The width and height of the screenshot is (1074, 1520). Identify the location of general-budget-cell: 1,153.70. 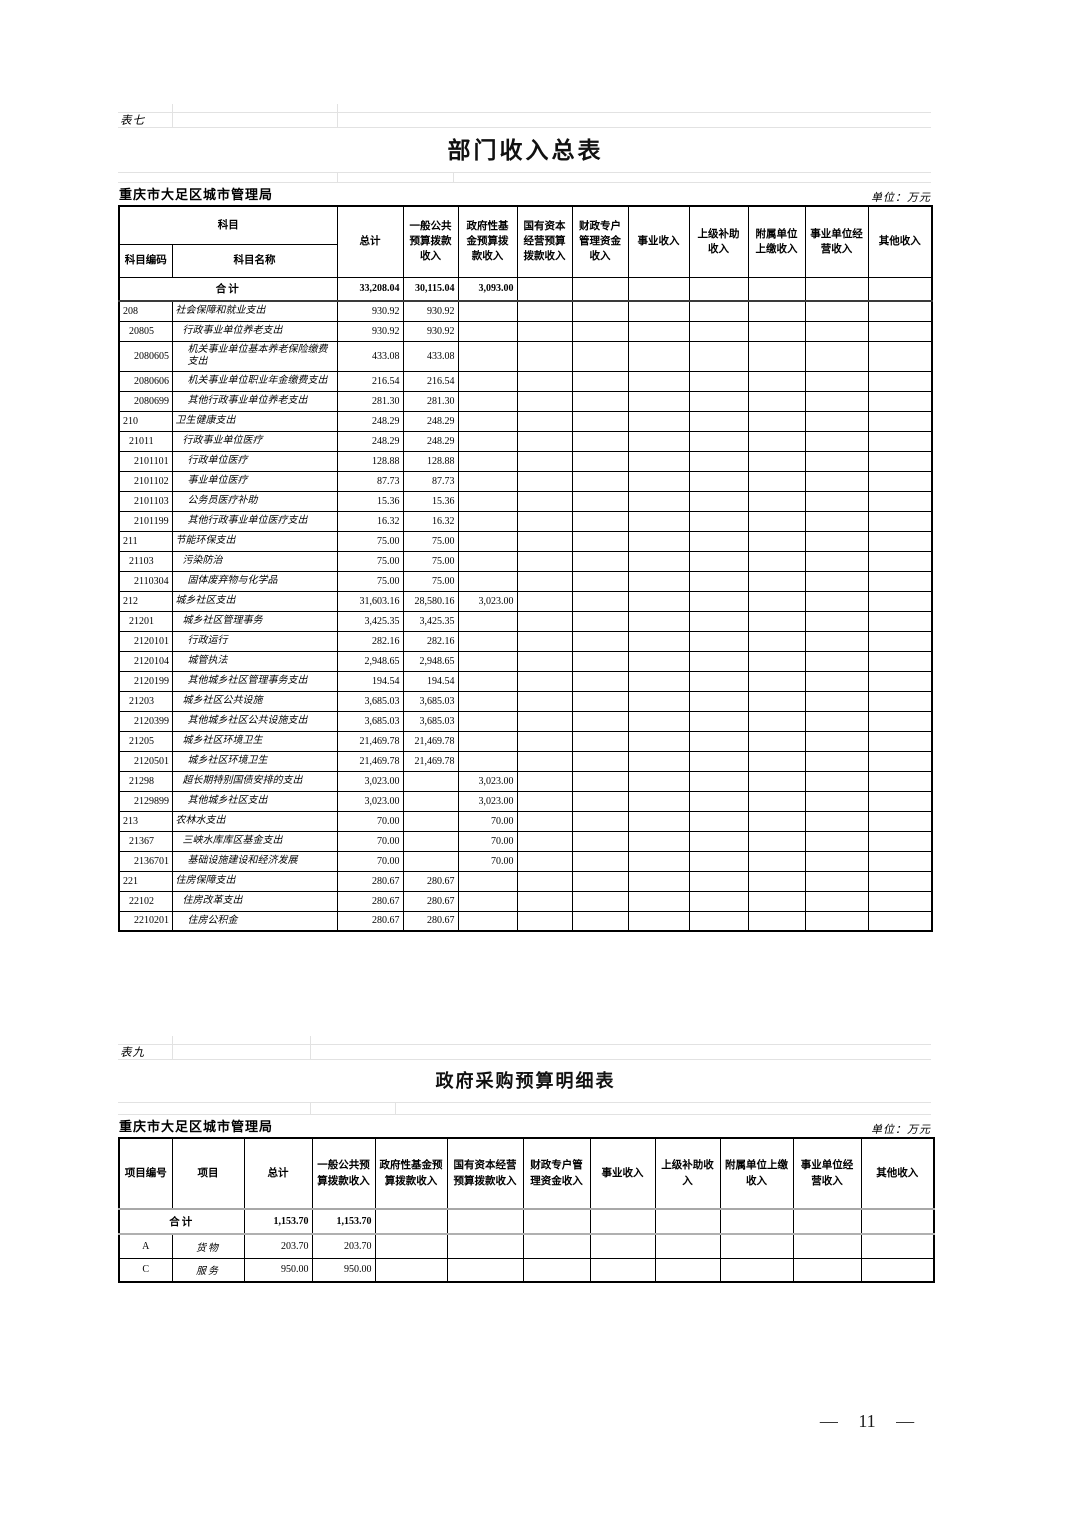
(343, 1221).